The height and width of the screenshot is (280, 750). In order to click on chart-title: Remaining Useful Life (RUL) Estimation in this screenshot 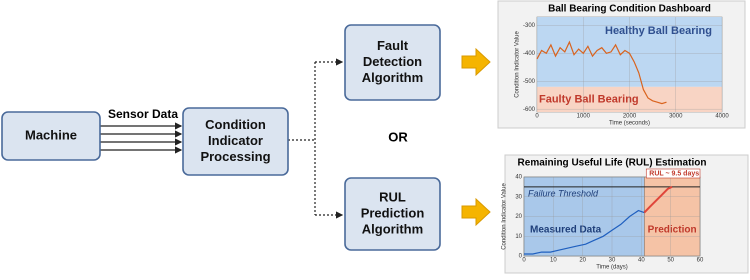, I will do `click(612, 163)`.